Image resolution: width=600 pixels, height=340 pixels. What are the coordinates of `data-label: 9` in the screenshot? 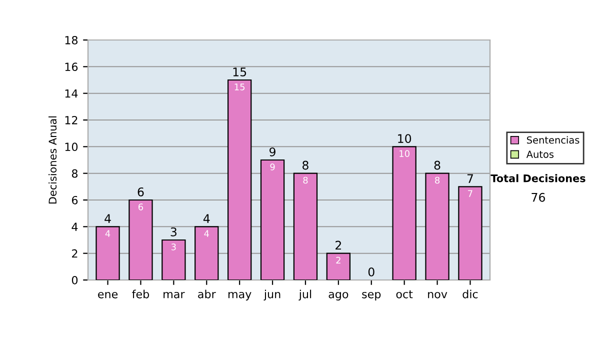 It's located at (272, 166).